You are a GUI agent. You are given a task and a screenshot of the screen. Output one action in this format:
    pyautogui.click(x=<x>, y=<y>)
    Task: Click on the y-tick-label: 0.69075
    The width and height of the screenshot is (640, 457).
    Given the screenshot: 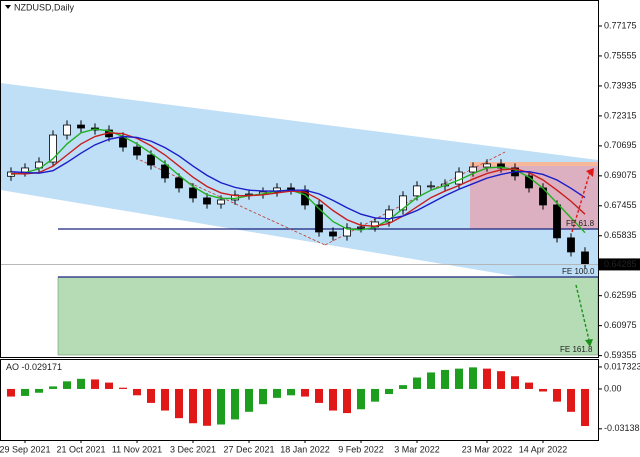 What is the action you would take?
    pyautogui.click(x=620, y=175)
    